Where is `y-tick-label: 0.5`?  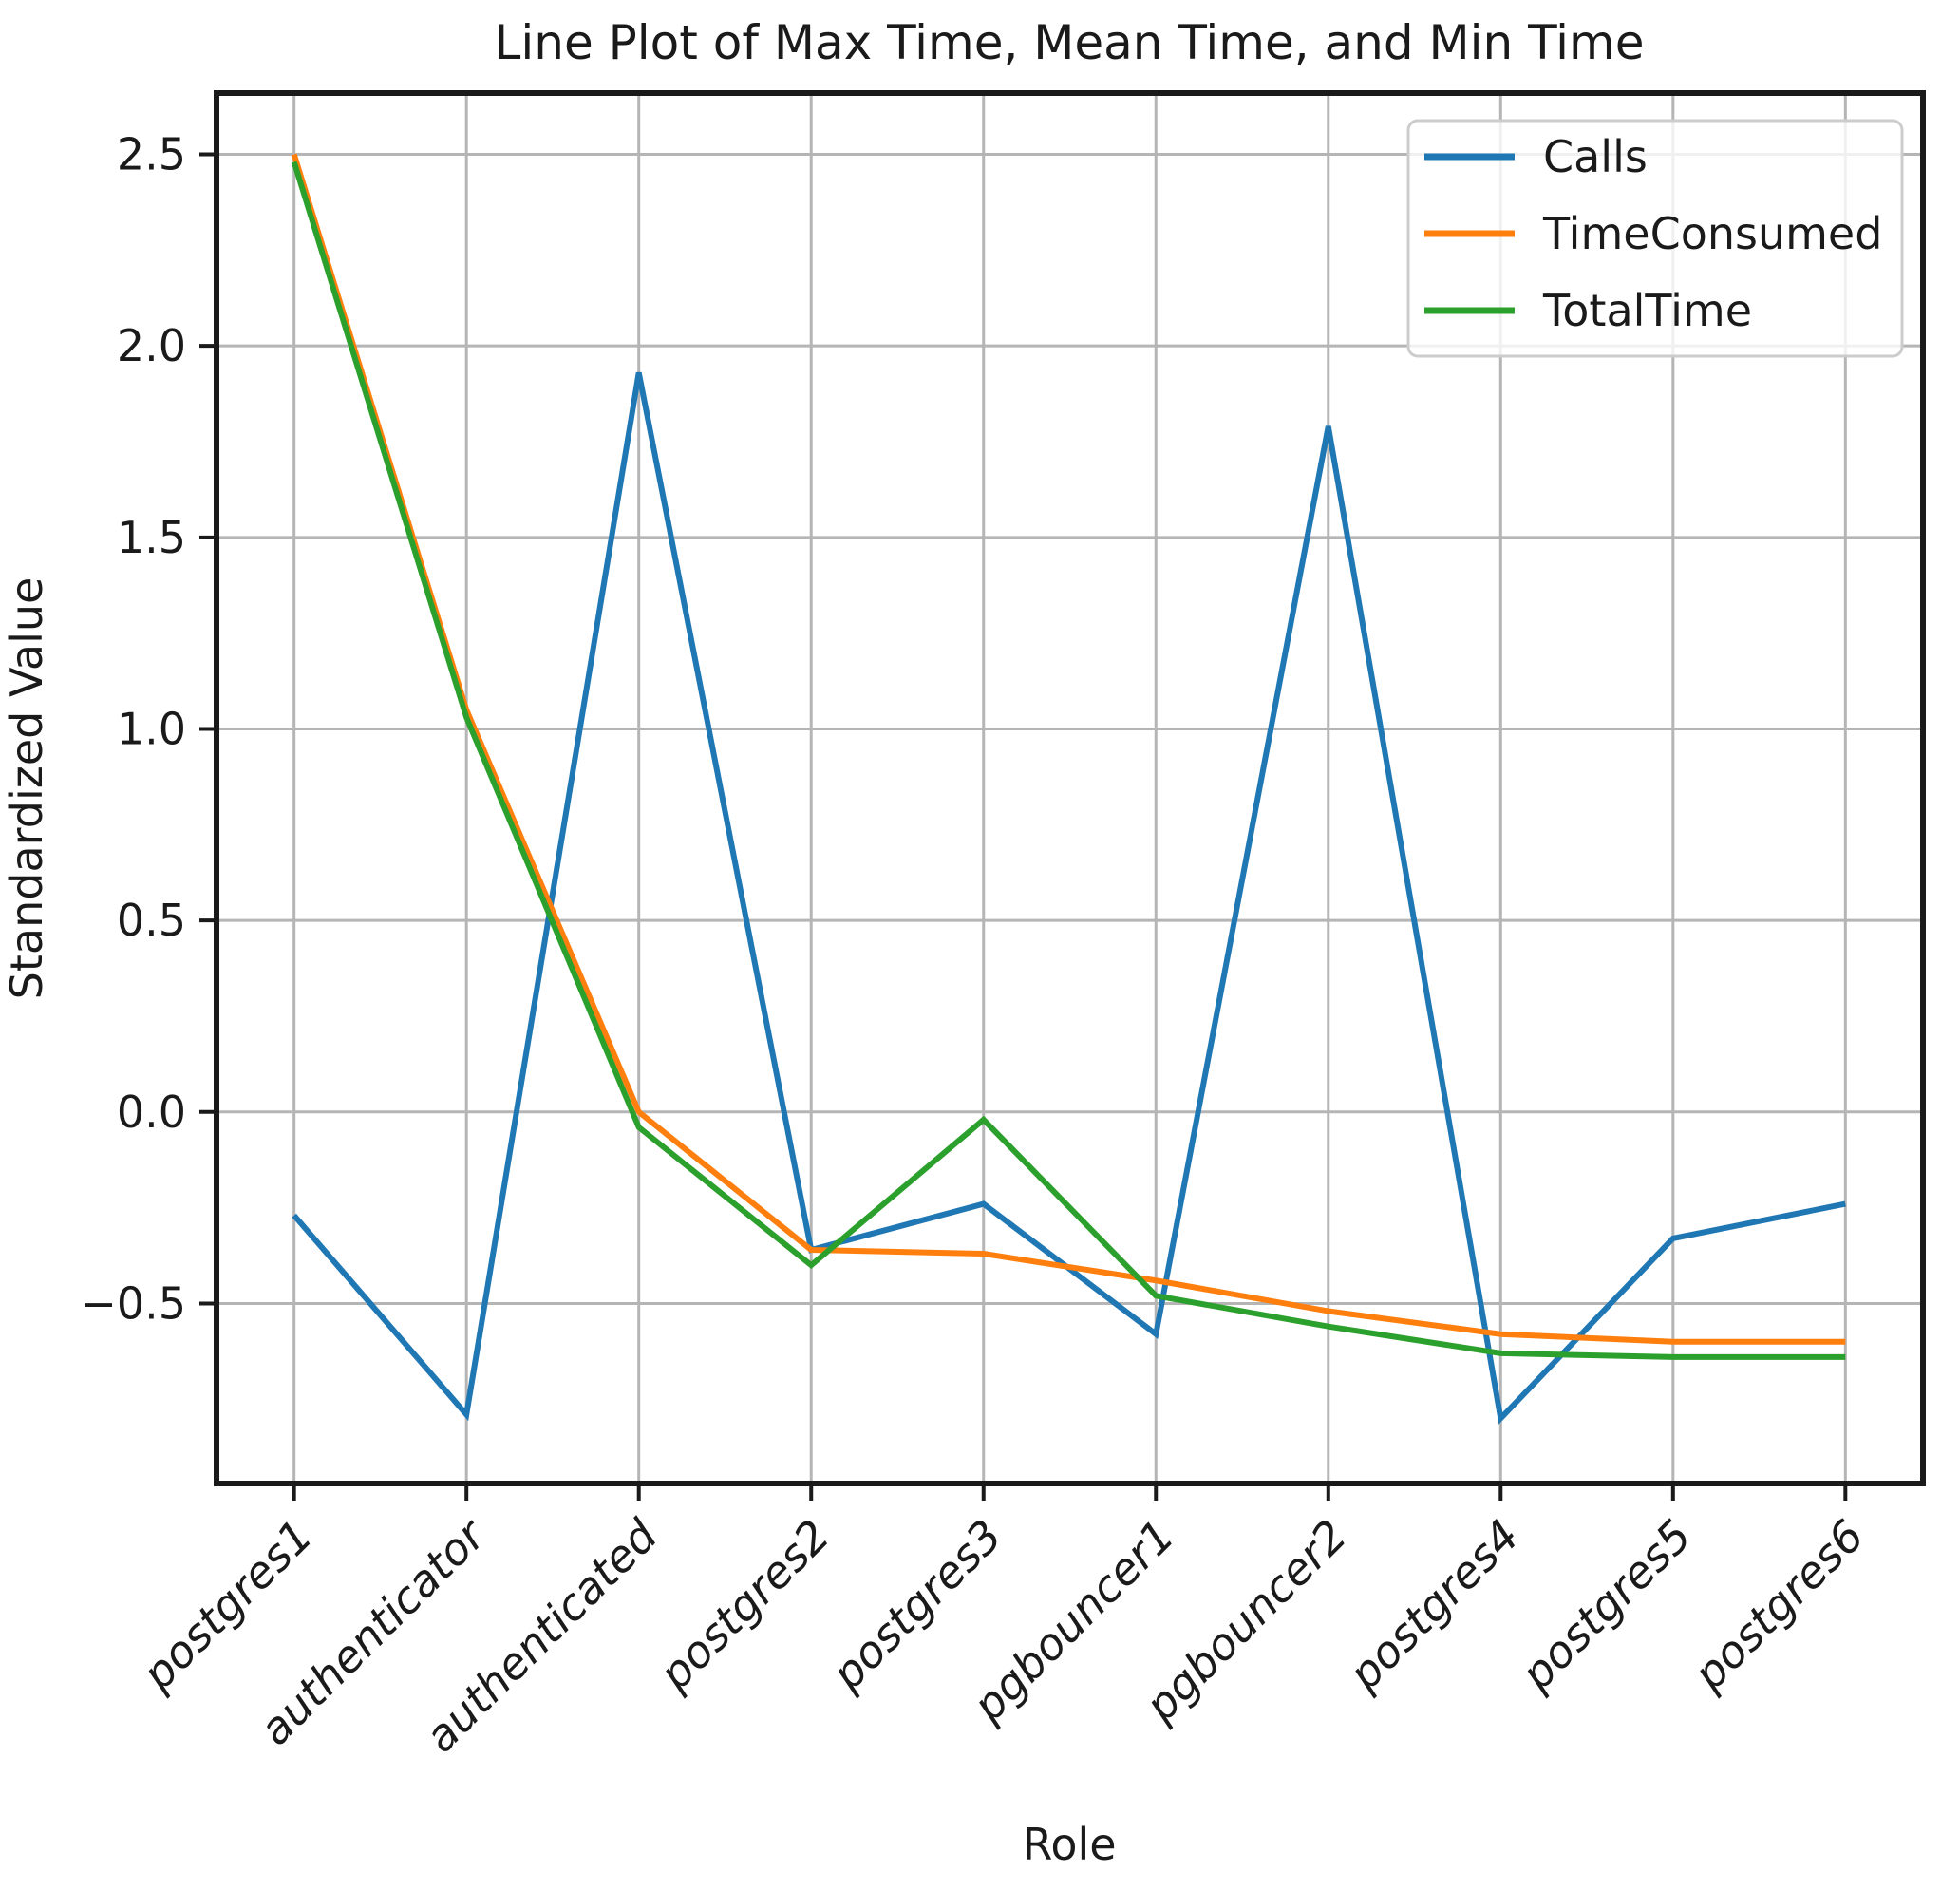 y-tick-label: 0.5 is located at coordinates (151, 921).